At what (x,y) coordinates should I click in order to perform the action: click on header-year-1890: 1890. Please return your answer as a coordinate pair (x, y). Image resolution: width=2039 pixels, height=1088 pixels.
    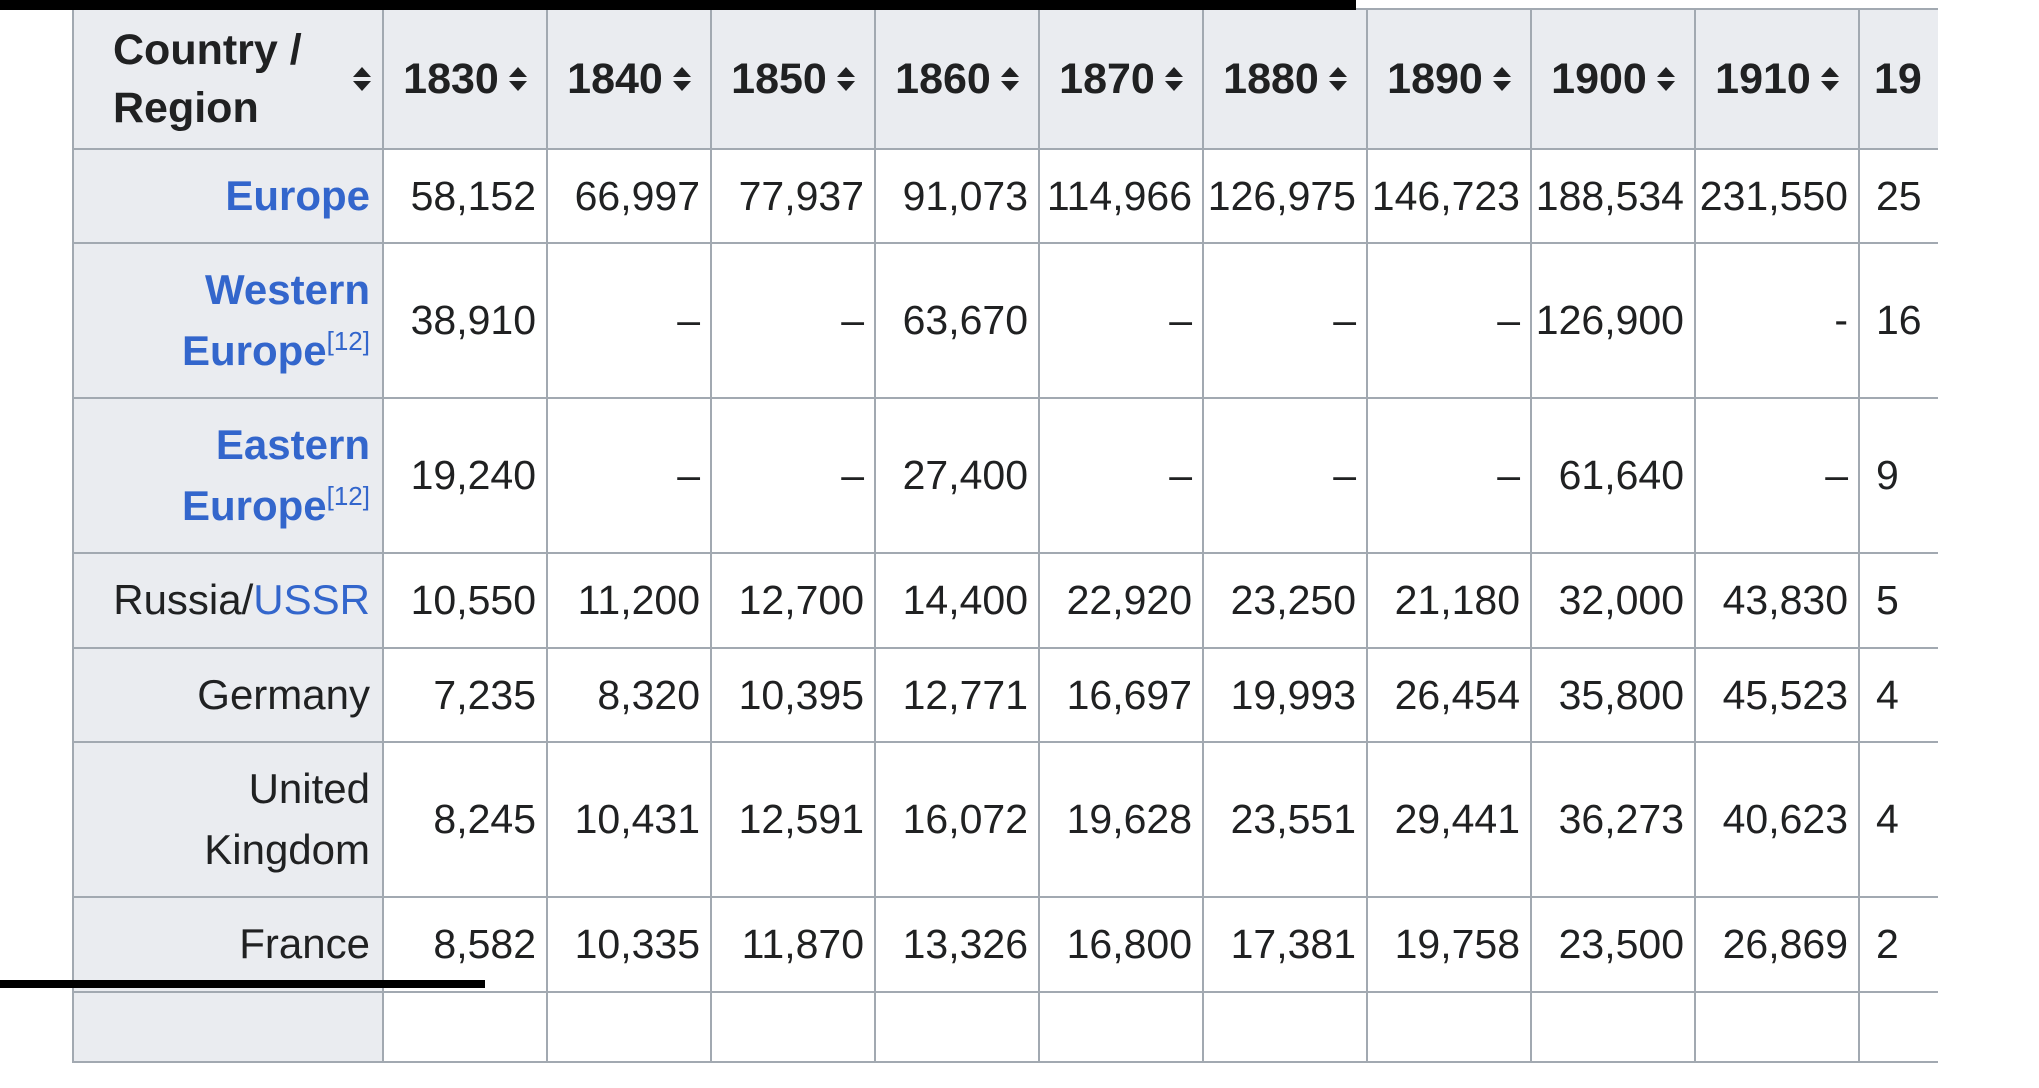
    Looking at the image, I should click on (1449, 79).